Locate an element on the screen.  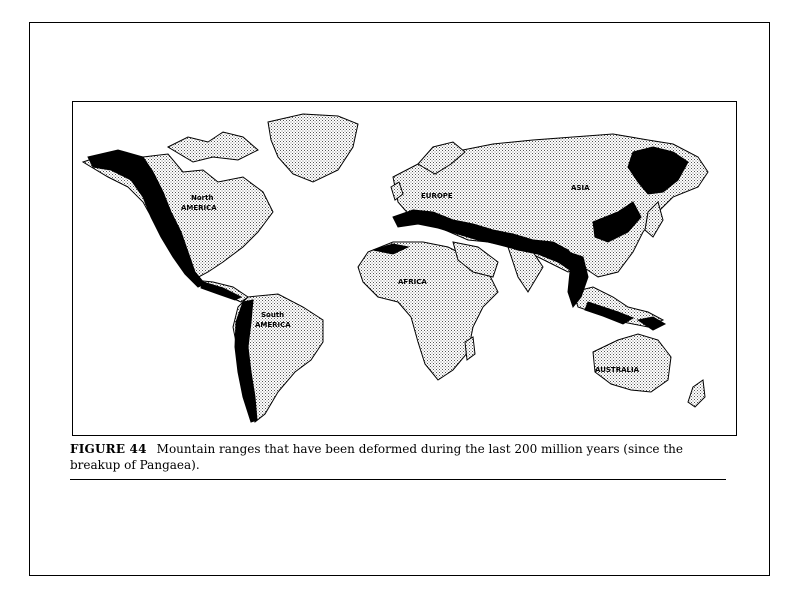
label-north-america-line1: North is located at coordinates (202, 198).